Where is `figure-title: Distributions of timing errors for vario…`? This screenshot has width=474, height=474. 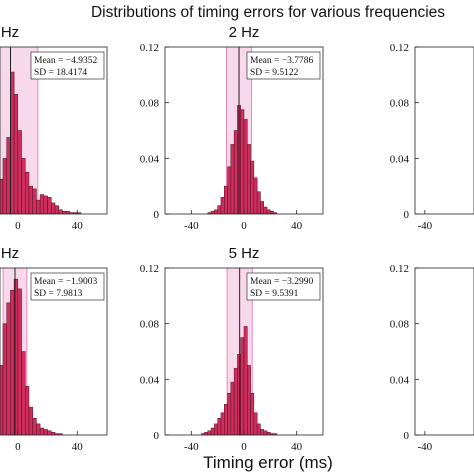
figure-title: Distributions of timing errors for vario… is located at coordinates (268, 12).